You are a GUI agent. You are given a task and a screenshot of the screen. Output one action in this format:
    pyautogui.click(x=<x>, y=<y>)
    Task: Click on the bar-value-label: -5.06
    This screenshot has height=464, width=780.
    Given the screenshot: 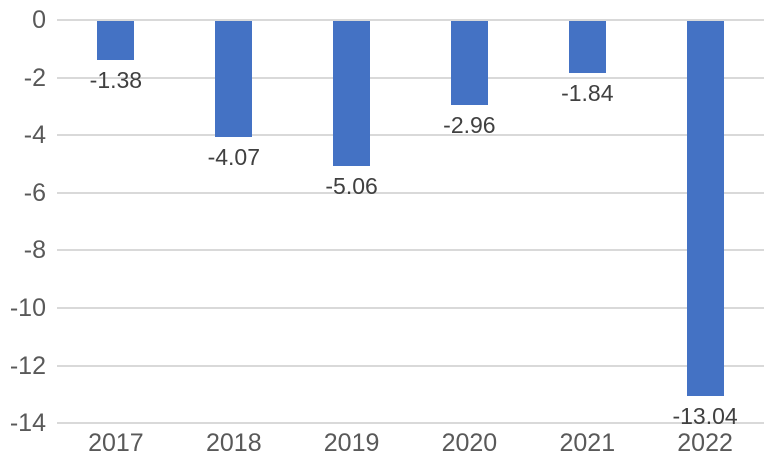 What is the action you would take?
    pyautogui.click(x=351, y=185)
    